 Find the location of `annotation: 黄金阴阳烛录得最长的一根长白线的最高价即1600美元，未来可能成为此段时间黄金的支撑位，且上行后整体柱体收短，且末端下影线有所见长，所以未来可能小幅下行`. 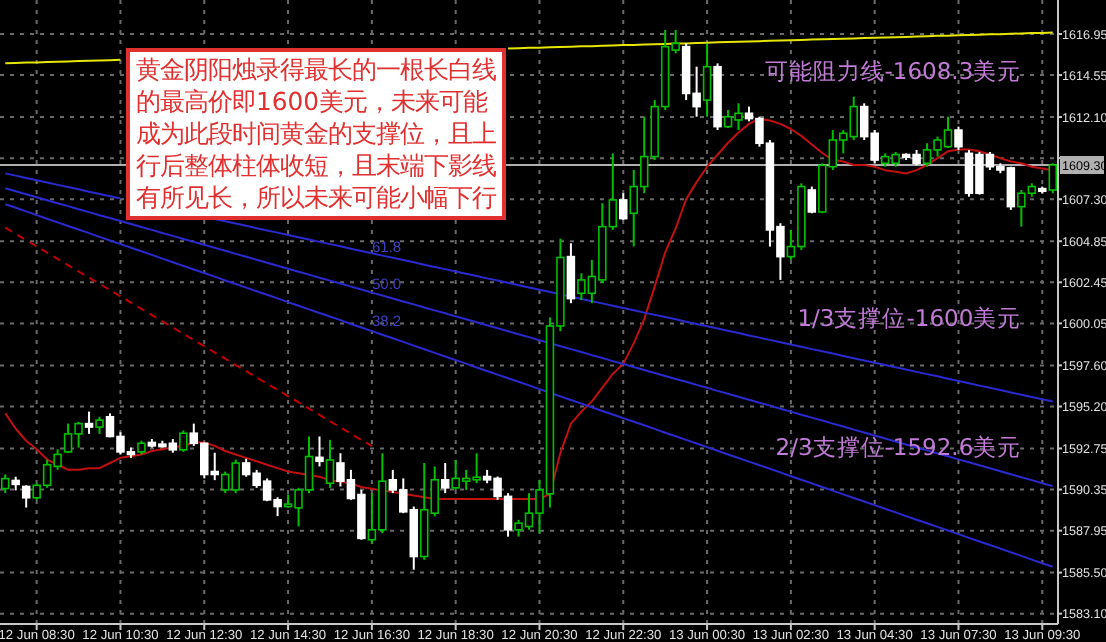

annotation: 黄金阴阳烛录得最长的一根长白线的最高价即1600美元，未来可能成为此段时间黄金的支撑位，且上行后整体柱体收短，且末端下影线有所见长，所以未来可能小幅下行 is located at coordinates (316, 134).